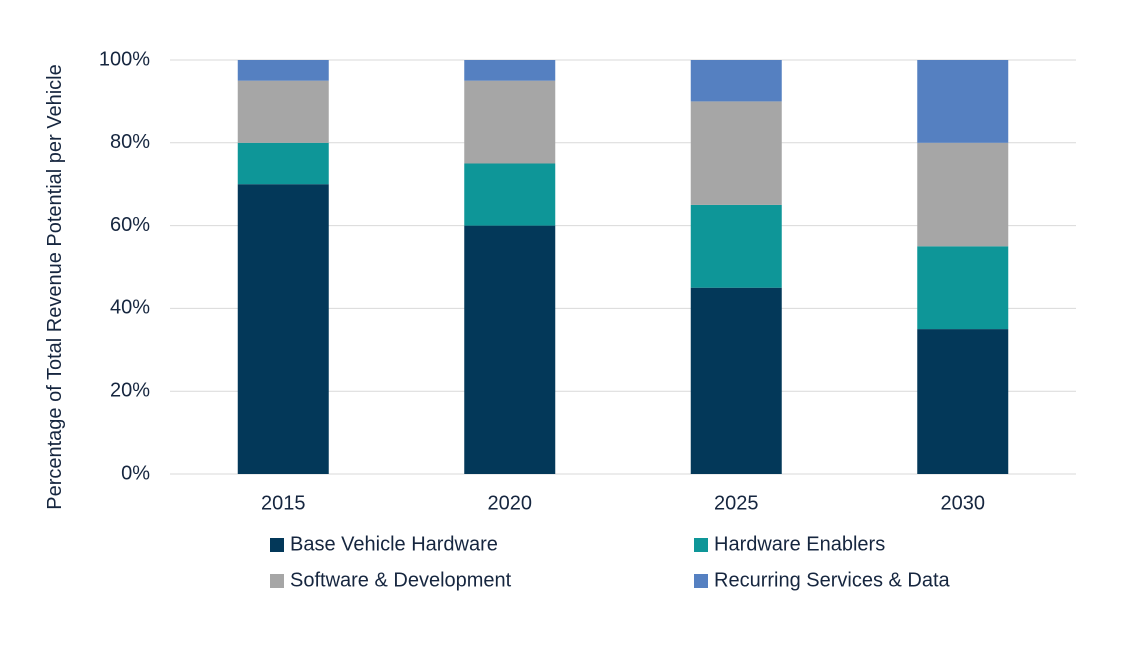  What do you see at coordinates (963, 503) in the screenshot?
I see `x-tick-label: 2030` at bounding box center [963, 503].